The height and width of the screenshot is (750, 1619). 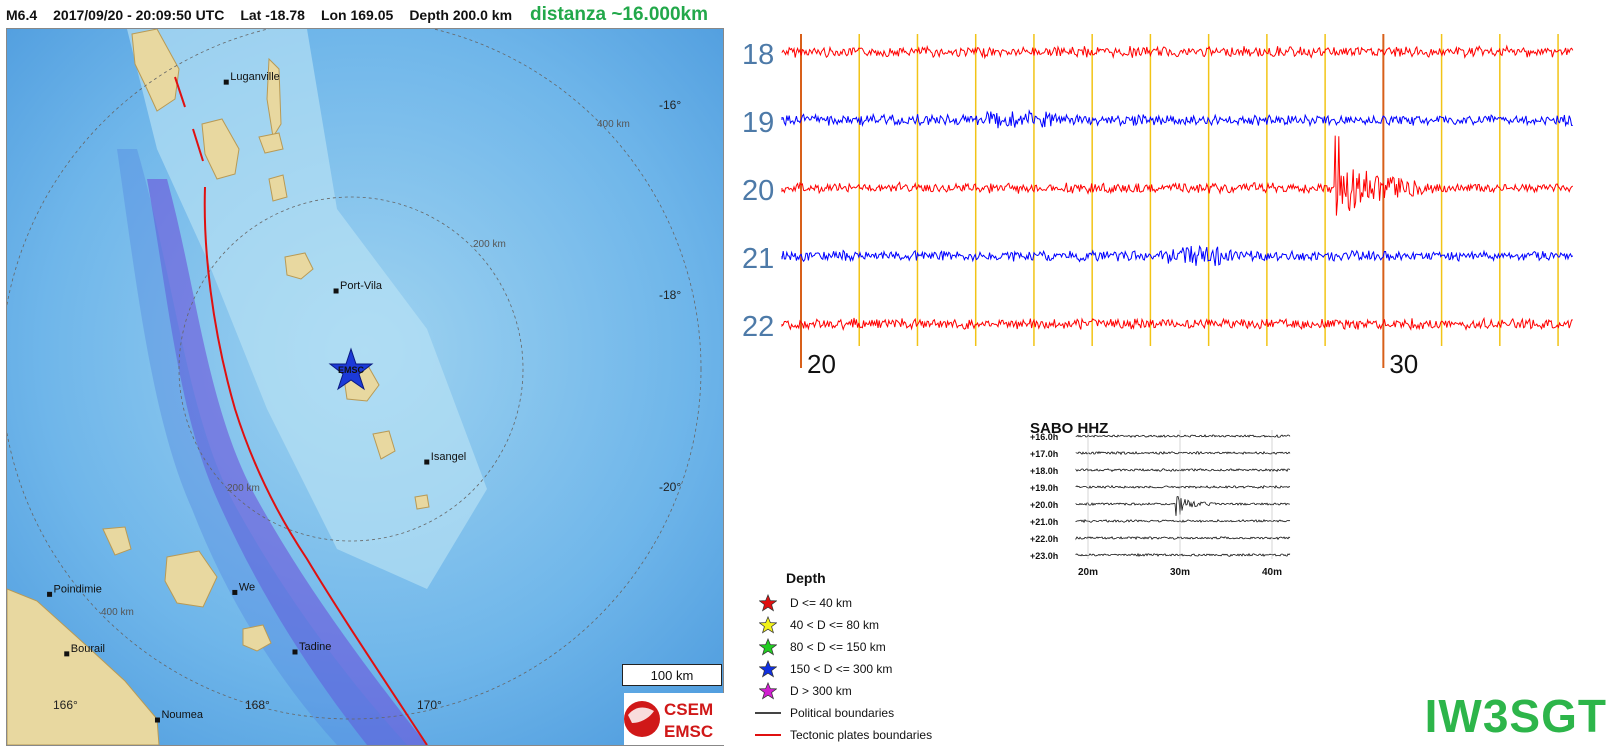 I want to click on trench-band, so click(x=287, y=462).